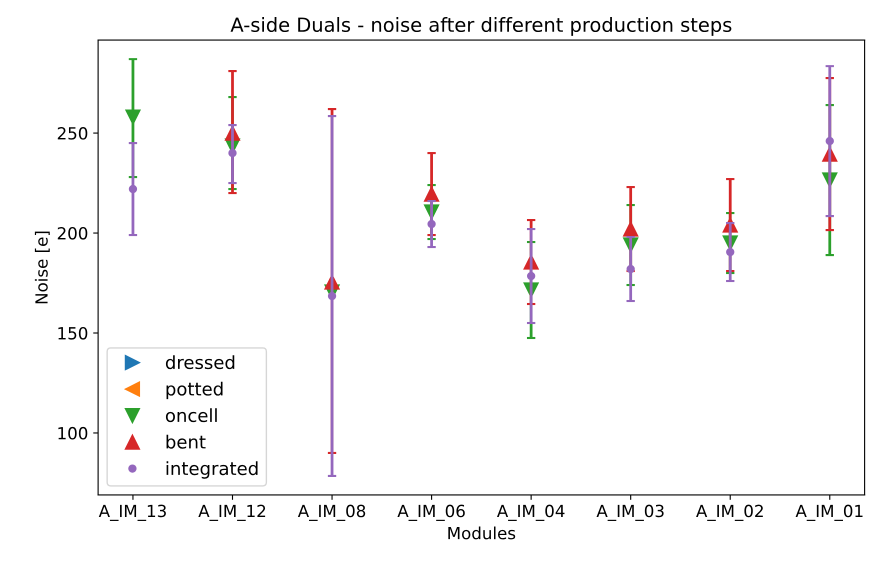 The width and height of the screenshot is (876, 565). What do you see at coordinates (73, 433) in the screenshot?
I see `y-tick-label: 100` at bounding box center [73, 433].